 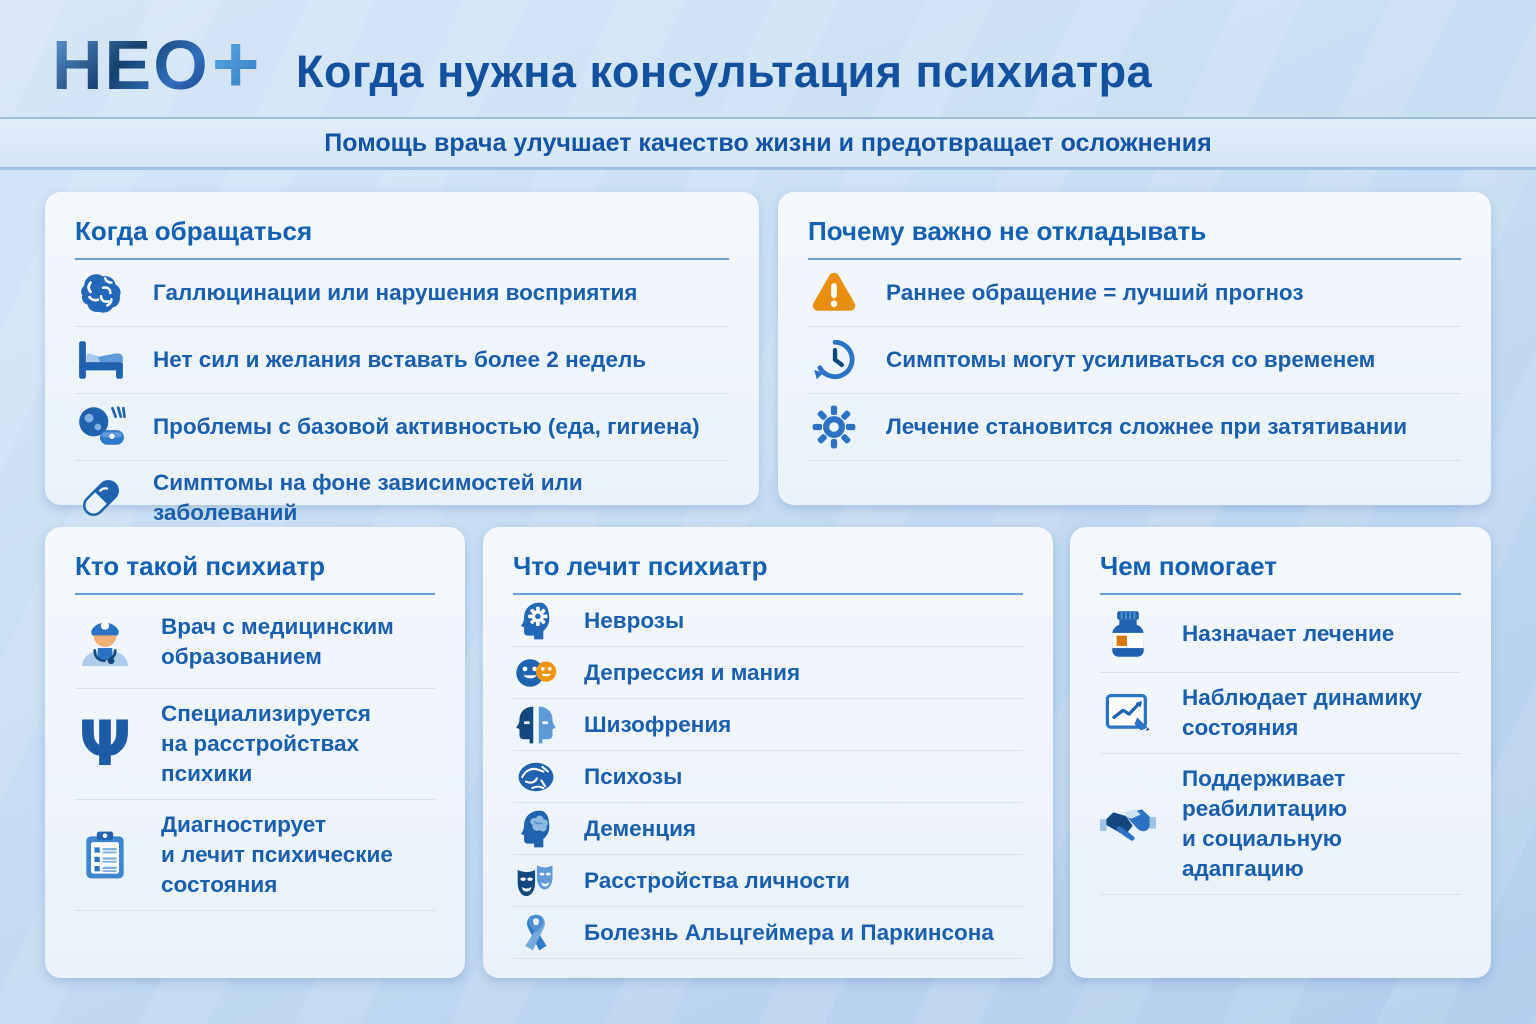 What do you see at coordinates (535, 672) in the screenshot?
I see `two-faces-icon` at bounding box center [535, 672].